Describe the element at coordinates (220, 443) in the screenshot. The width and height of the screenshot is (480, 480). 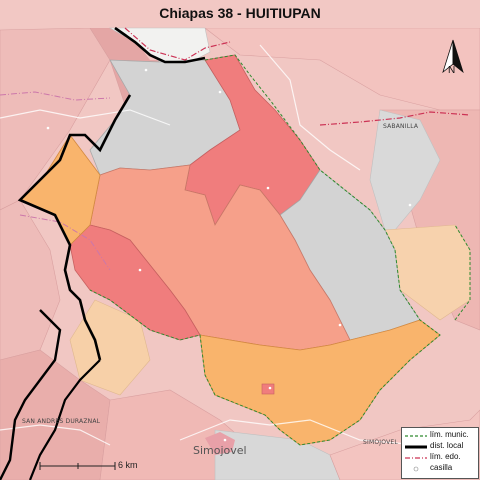
I see `town-area-simojovel` at that location.